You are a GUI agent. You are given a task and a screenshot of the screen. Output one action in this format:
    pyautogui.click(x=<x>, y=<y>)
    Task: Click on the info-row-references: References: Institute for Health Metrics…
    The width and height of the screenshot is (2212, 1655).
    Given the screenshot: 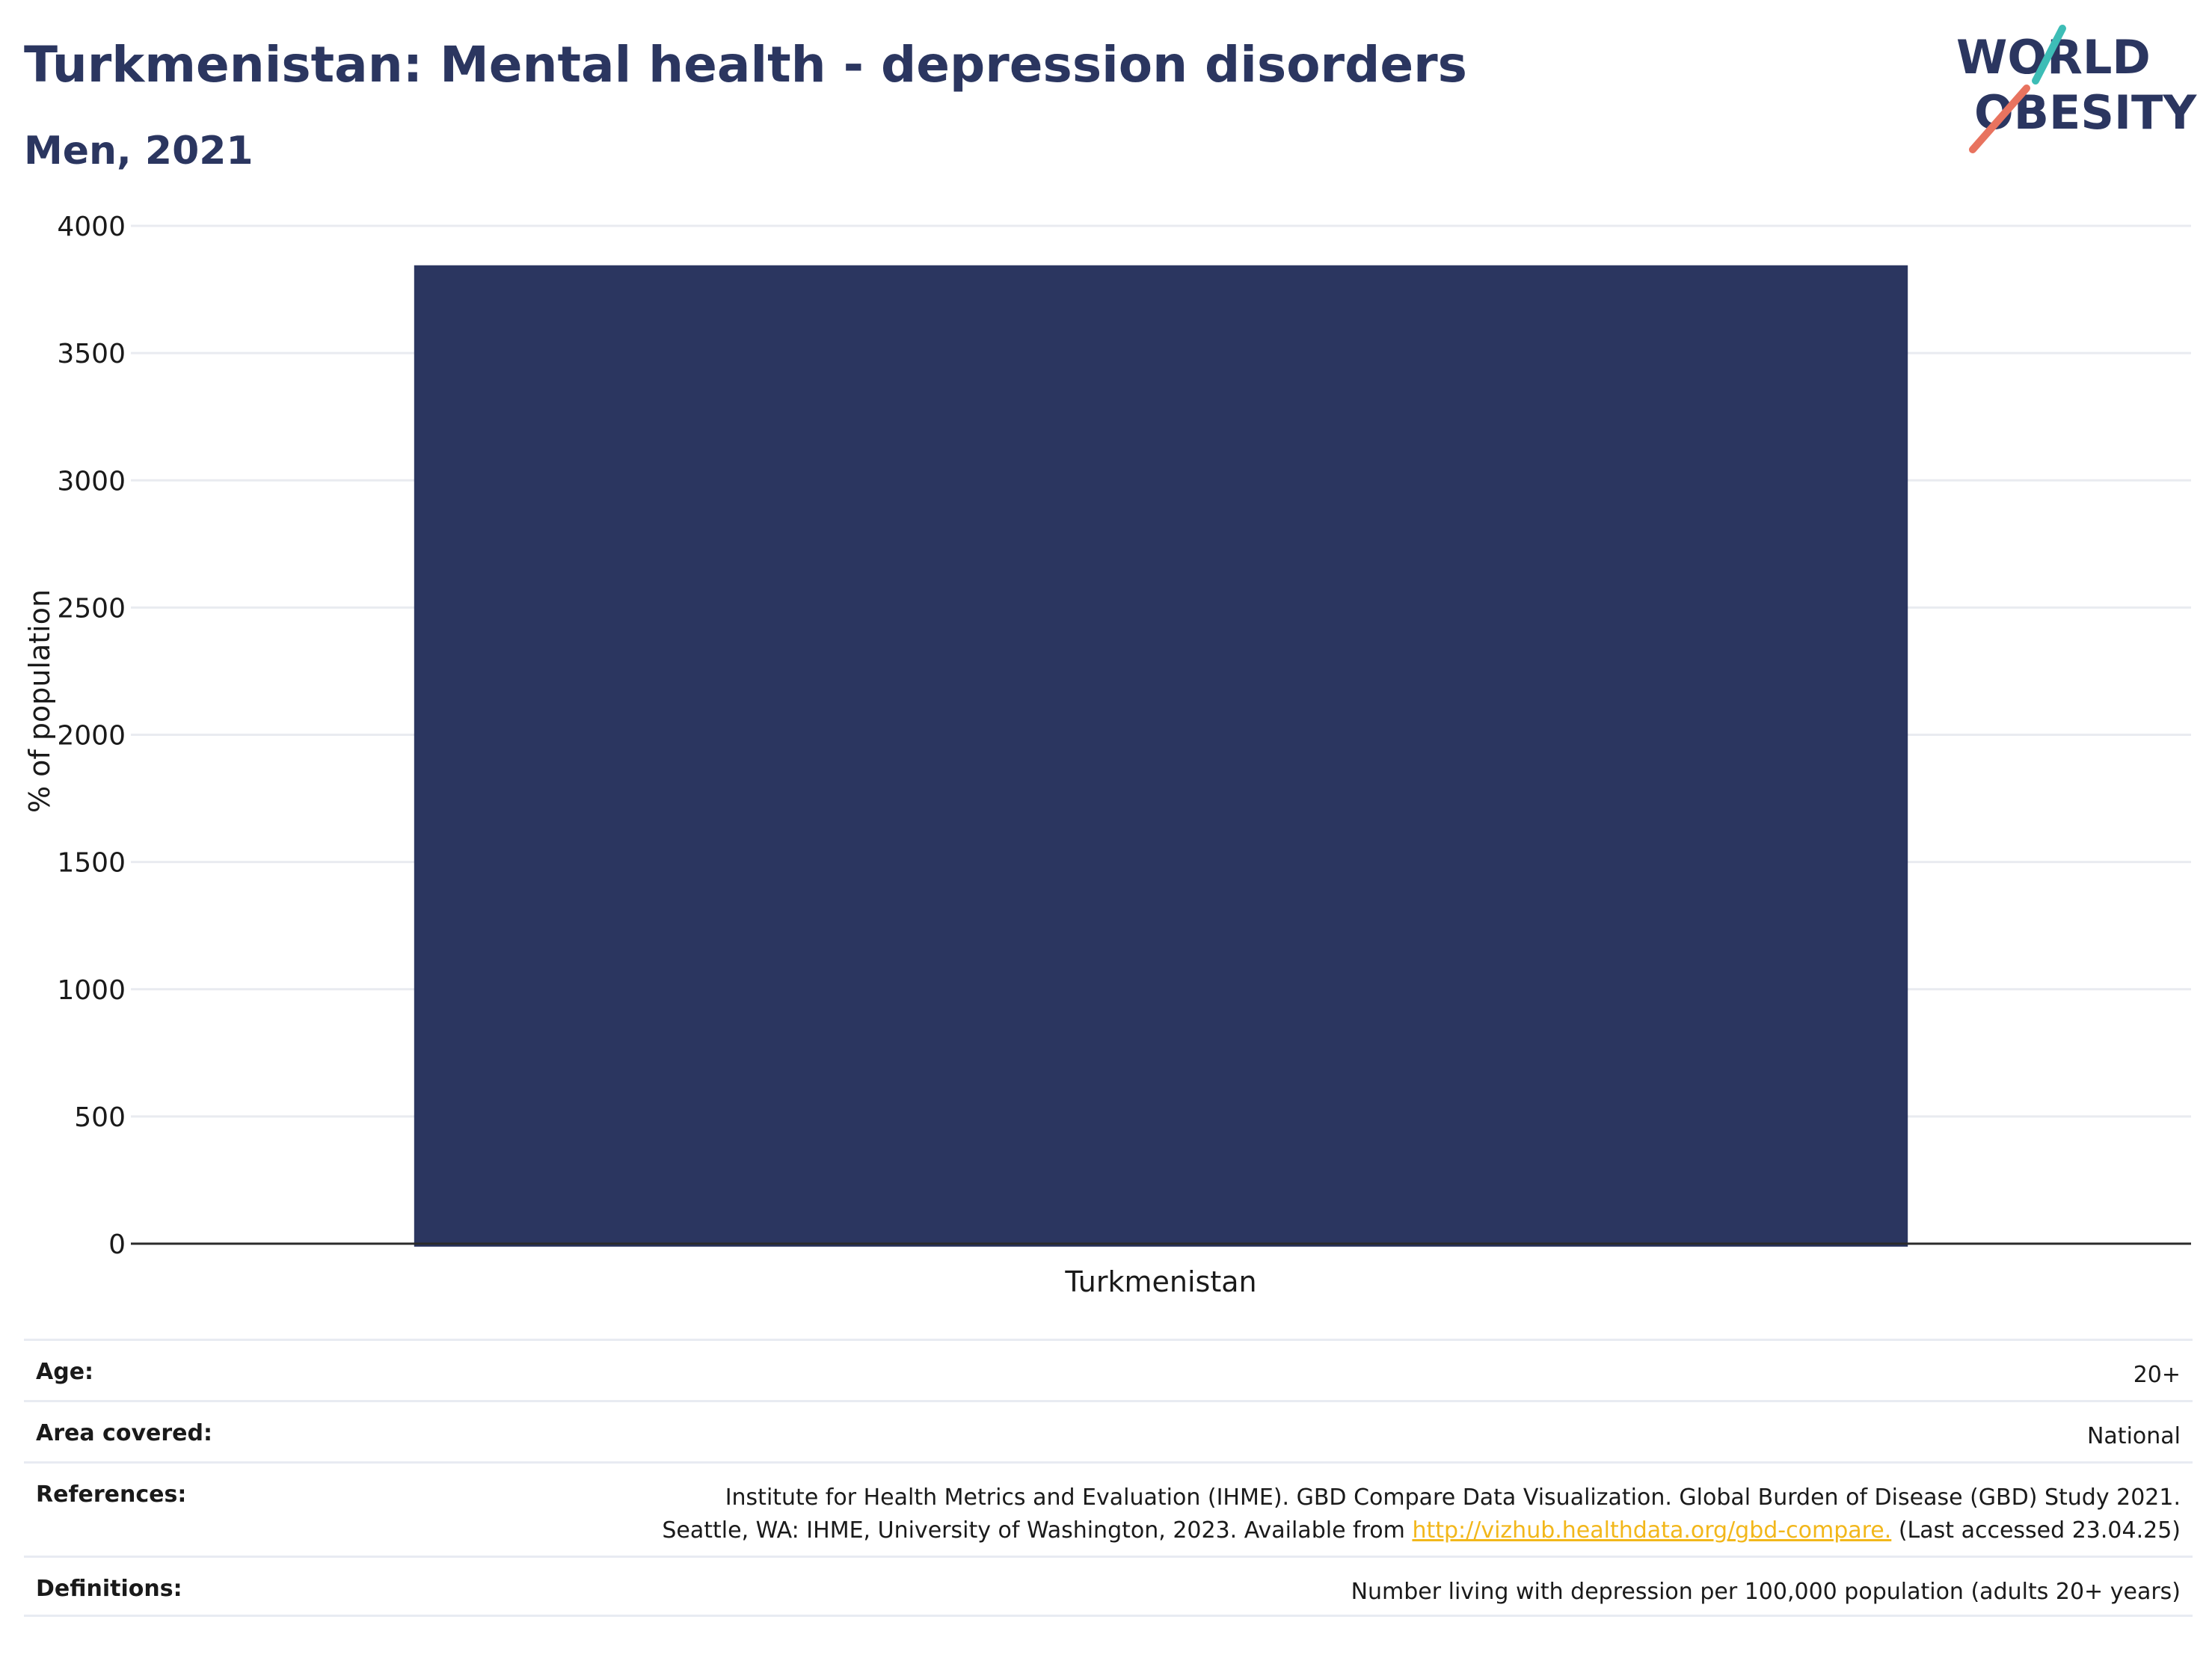 What is the action you would take?
    pyautogui.click(x=1108, y=1508)
    